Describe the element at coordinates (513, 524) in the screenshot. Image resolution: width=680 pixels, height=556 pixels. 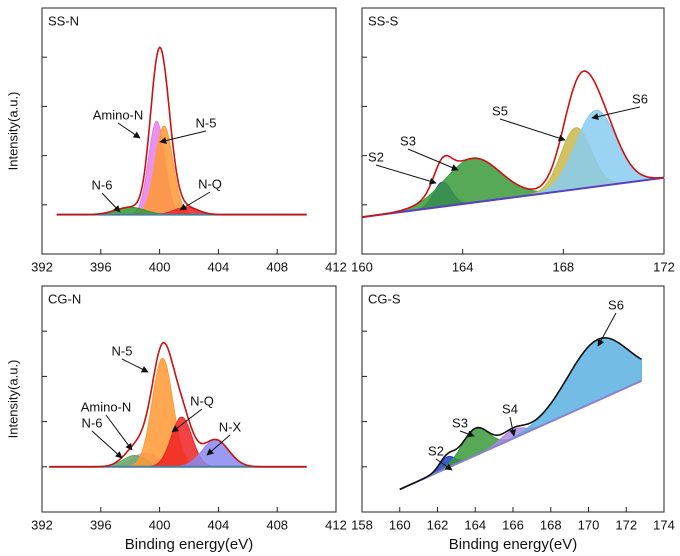
I see `x-tick-label: 166` at that location.